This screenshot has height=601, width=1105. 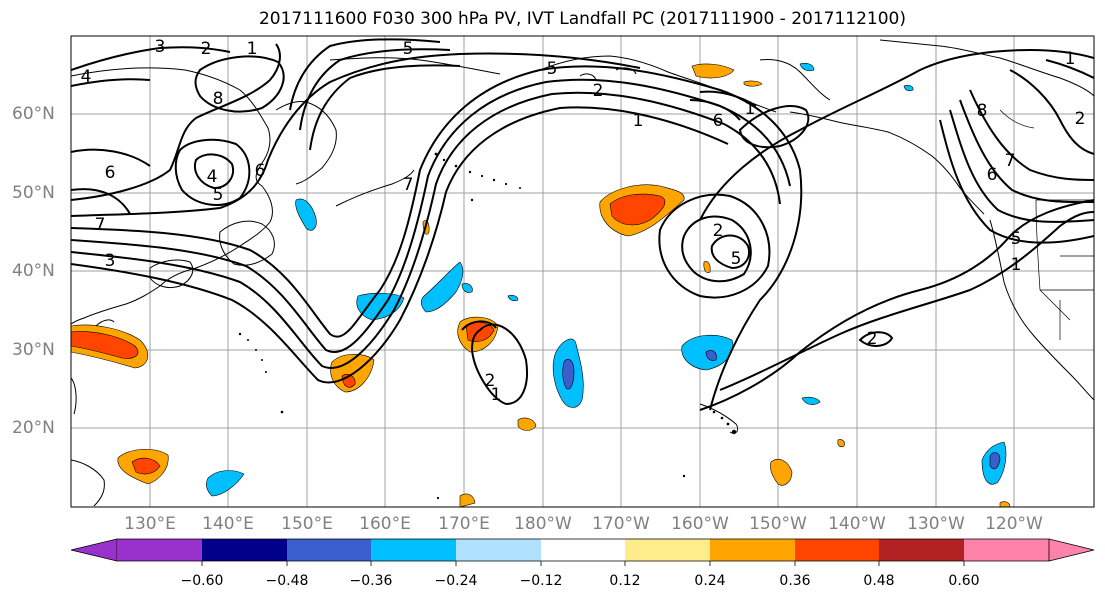 What do you see at coordinates (543, 524) in the screenshot?
I see `lon-label-180w: 180°W` at bounding box center [543, 524].